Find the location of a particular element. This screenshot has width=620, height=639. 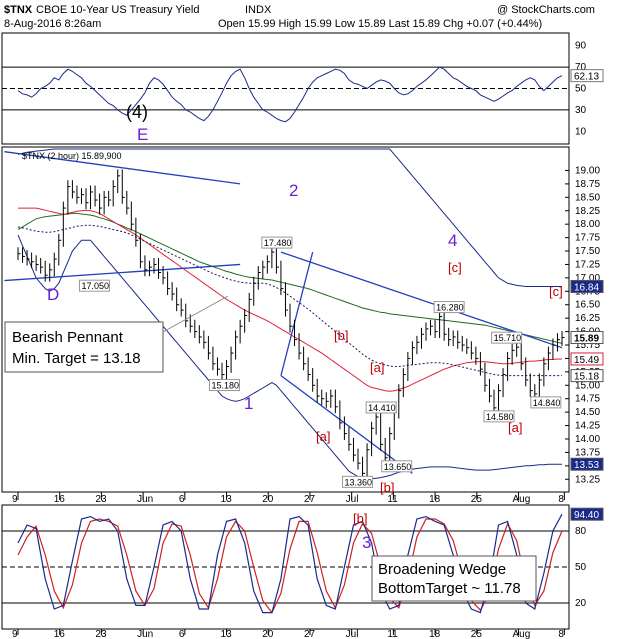

wave-label-4: 4 is located at coordinates (452, 240).